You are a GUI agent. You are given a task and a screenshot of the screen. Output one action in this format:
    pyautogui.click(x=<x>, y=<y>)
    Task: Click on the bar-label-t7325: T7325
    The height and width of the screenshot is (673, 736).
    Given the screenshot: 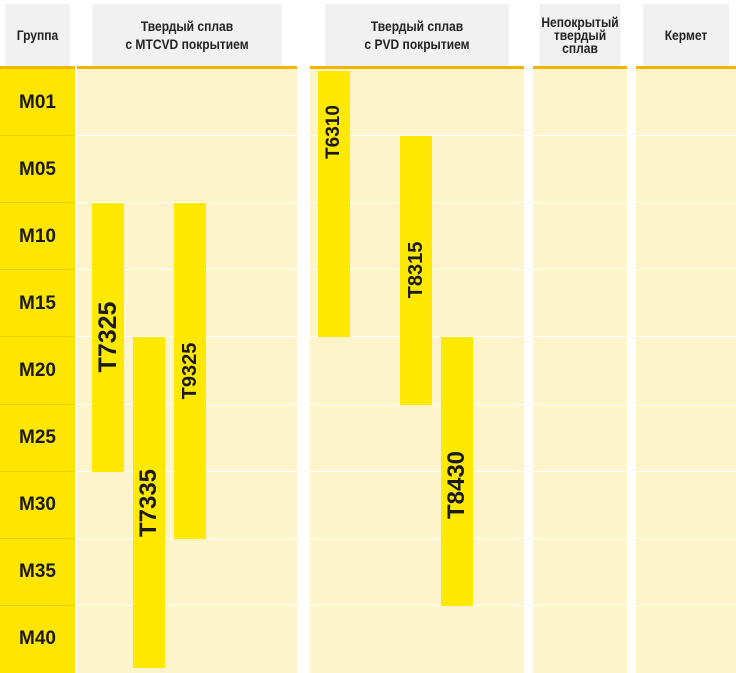 What is the action you would take?
    pyautogui.click(x=108, y=337)
    